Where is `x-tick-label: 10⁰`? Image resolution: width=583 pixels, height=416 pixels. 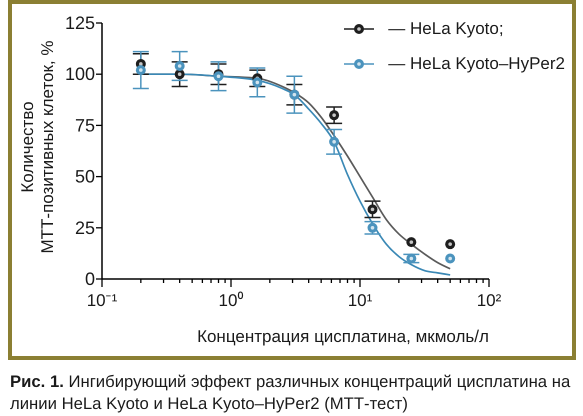 x-tick-label: 10⁰ is located at coordinates (231, 300).